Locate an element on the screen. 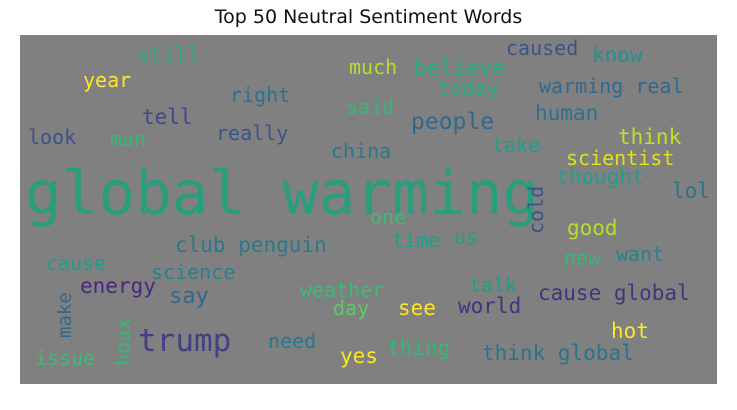  word-man: man is located at coordinates (128, 139).